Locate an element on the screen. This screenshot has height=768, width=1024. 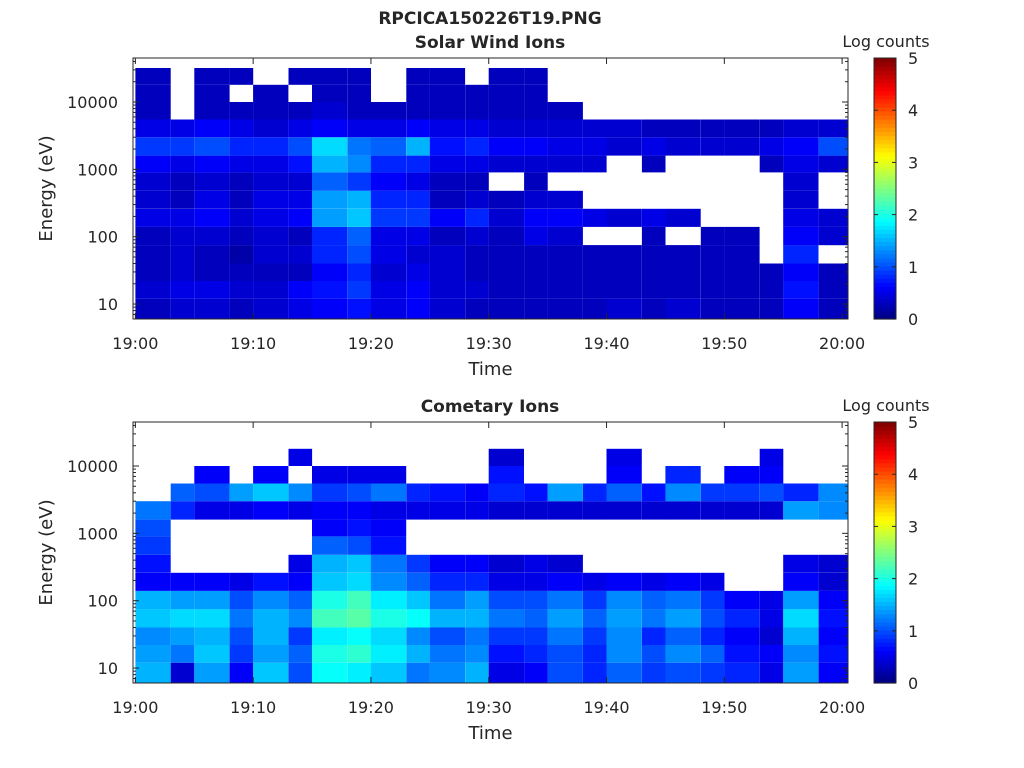
colorbar-frame is located at coordinates (885, 188).